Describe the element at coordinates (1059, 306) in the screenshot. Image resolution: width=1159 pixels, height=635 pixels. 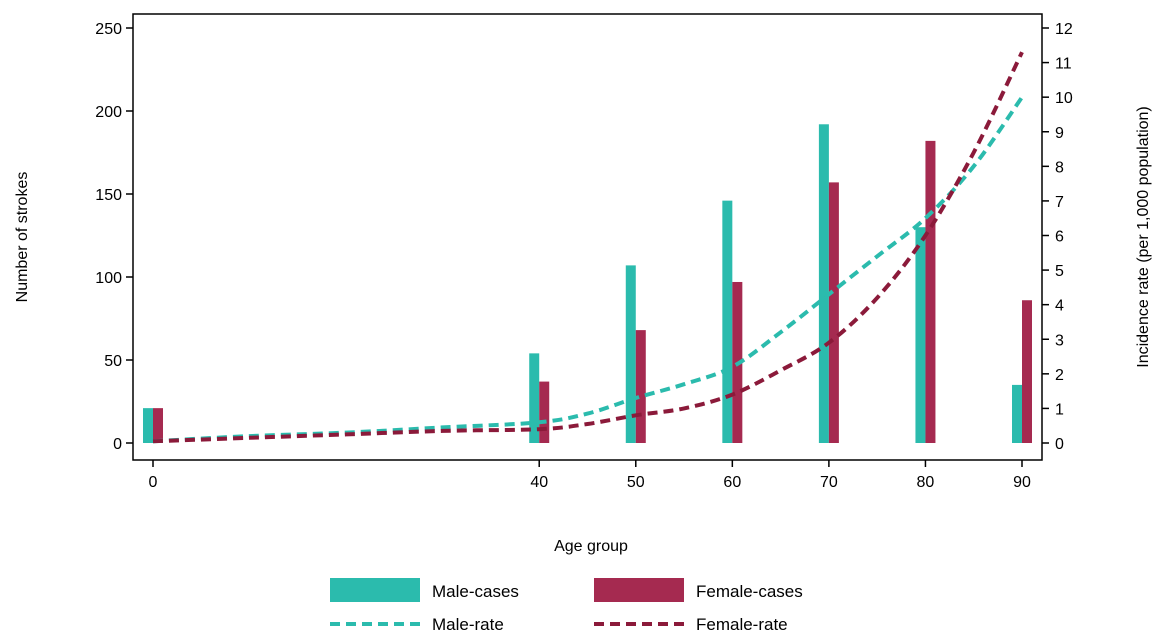
I see `y2-tick-label: 4` at that location.